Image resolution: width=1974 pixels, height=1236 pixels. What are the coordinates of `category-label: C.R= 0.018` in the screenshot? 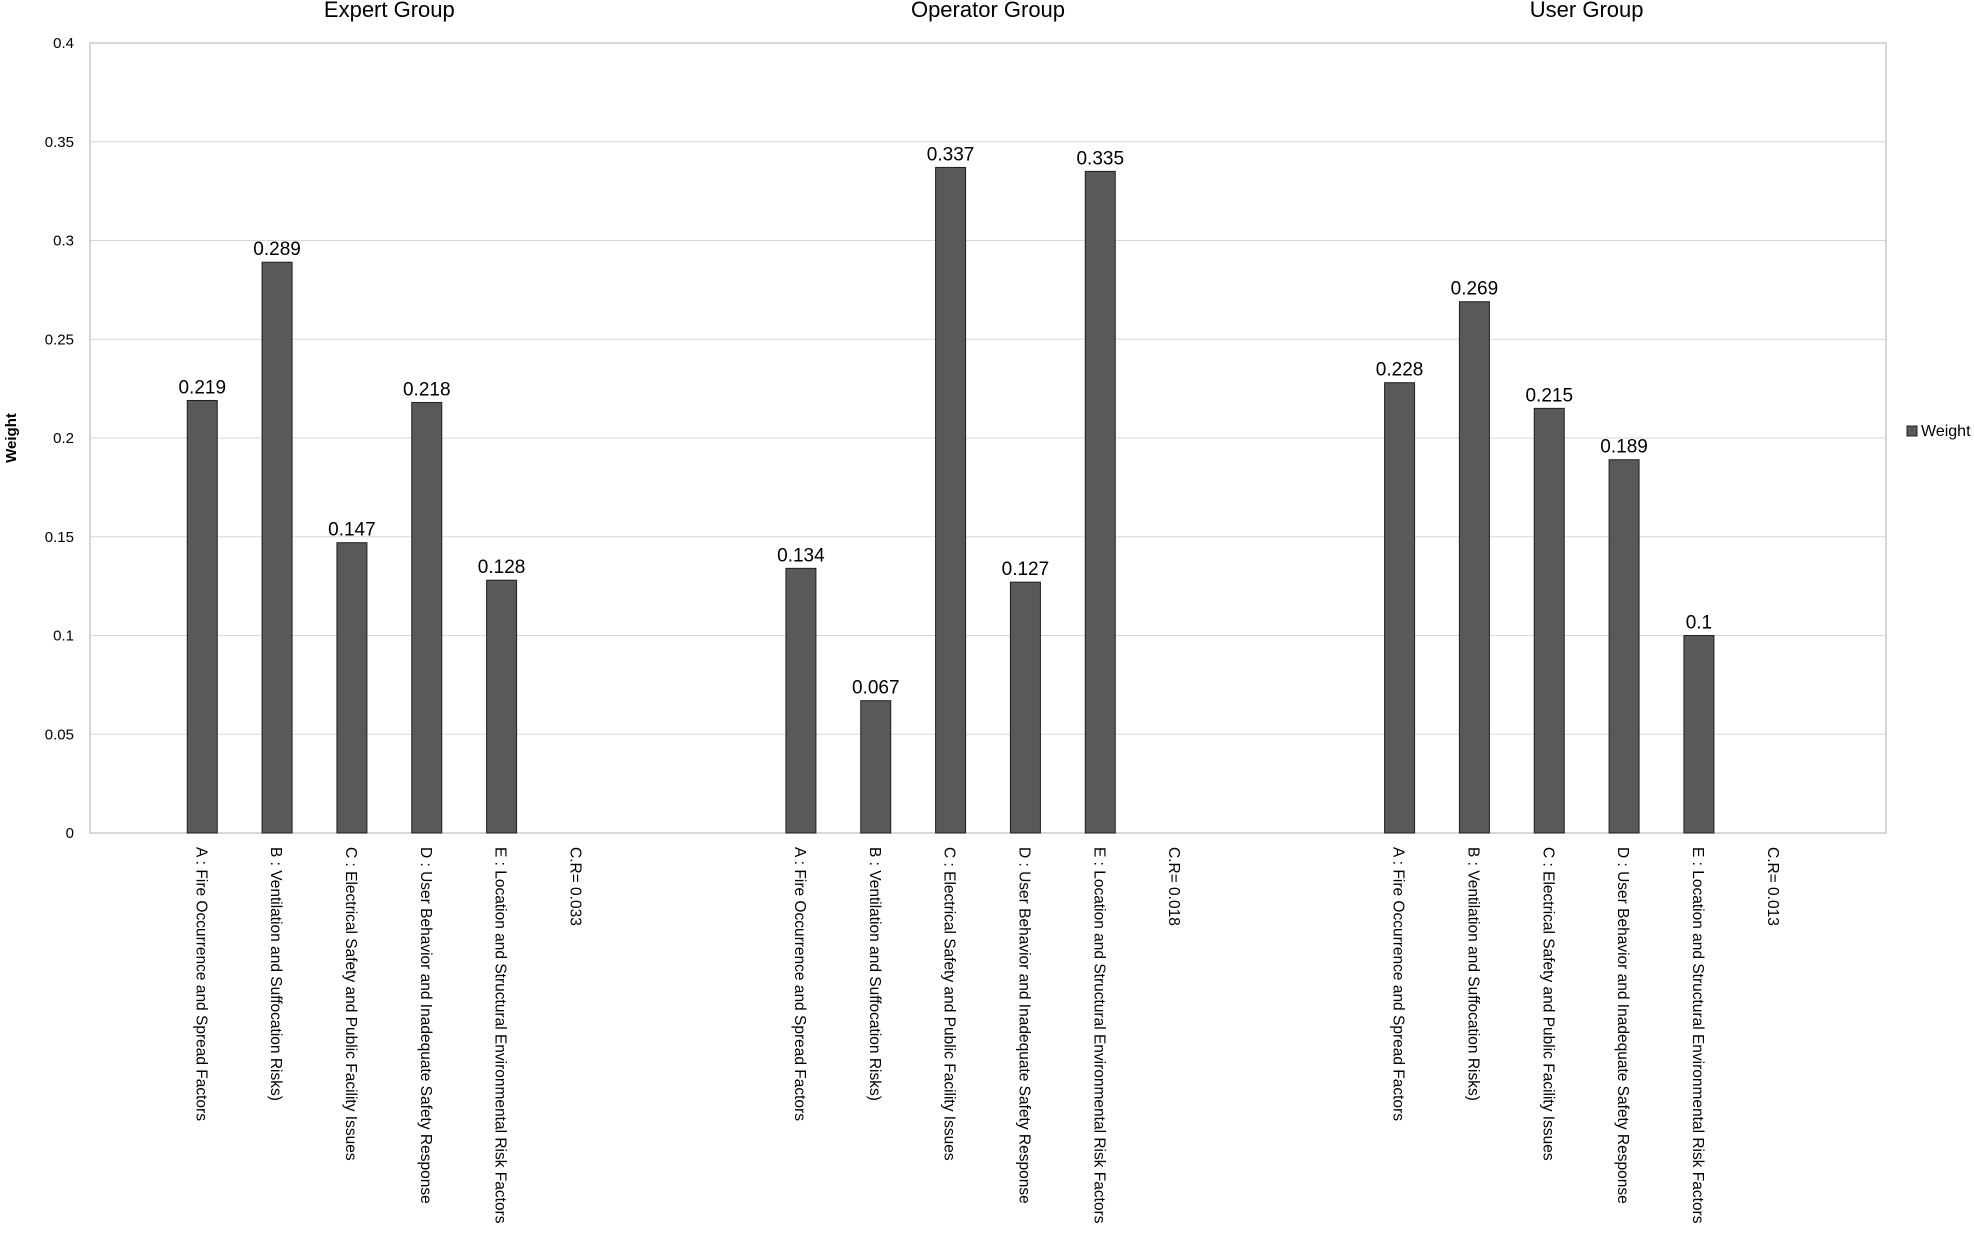 It's located at (1173, 886).